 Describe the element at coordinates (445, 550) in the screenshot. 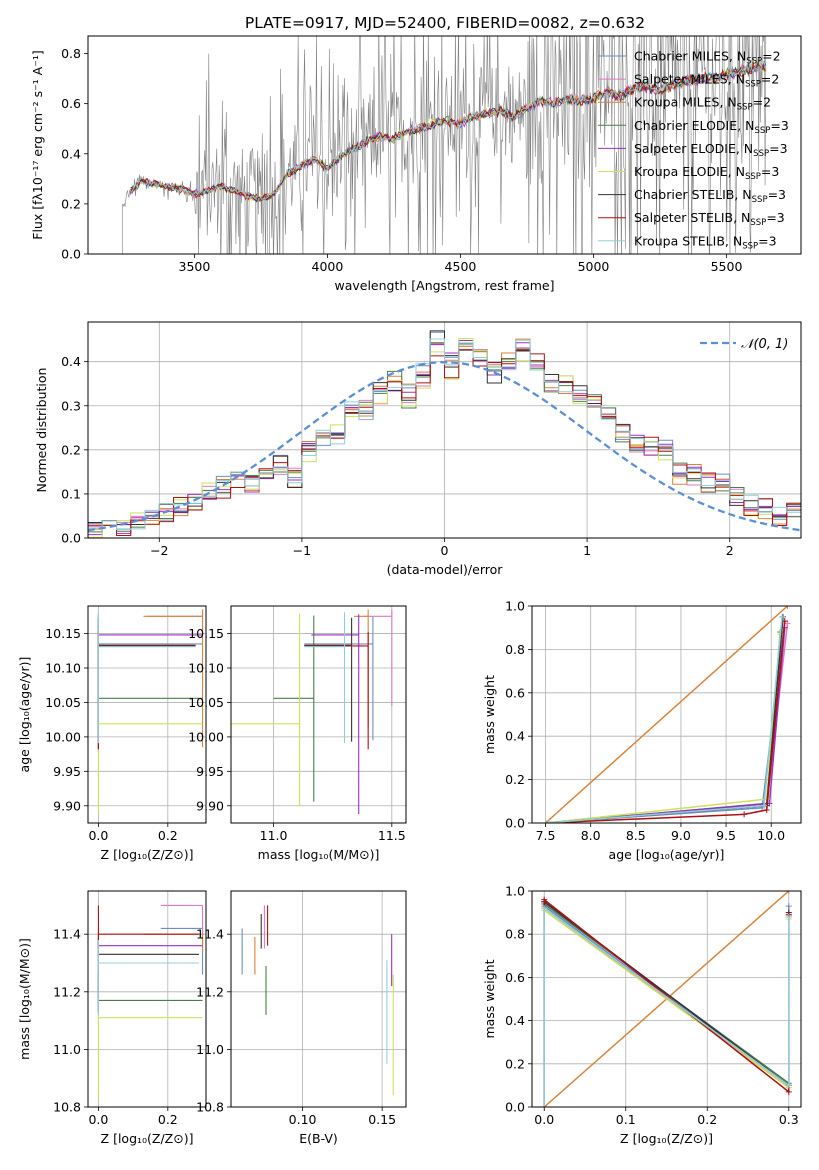

I see `x-tick-label: 0` at that location.